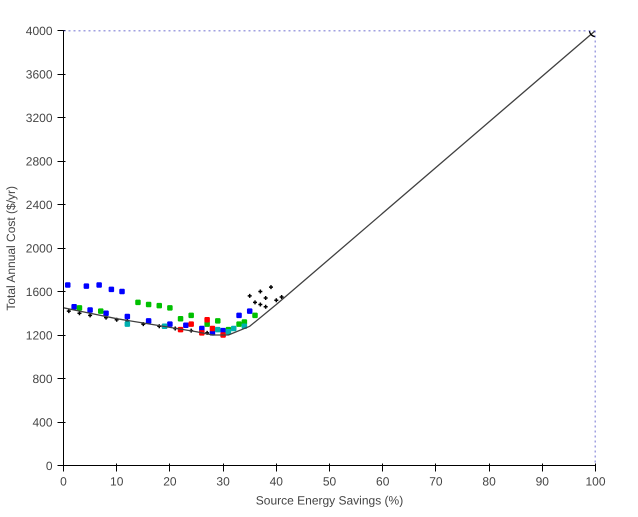  Describe the element at coordinates (39, 205) in the screenshot. I see `y-tick-label: 2400` at that location.